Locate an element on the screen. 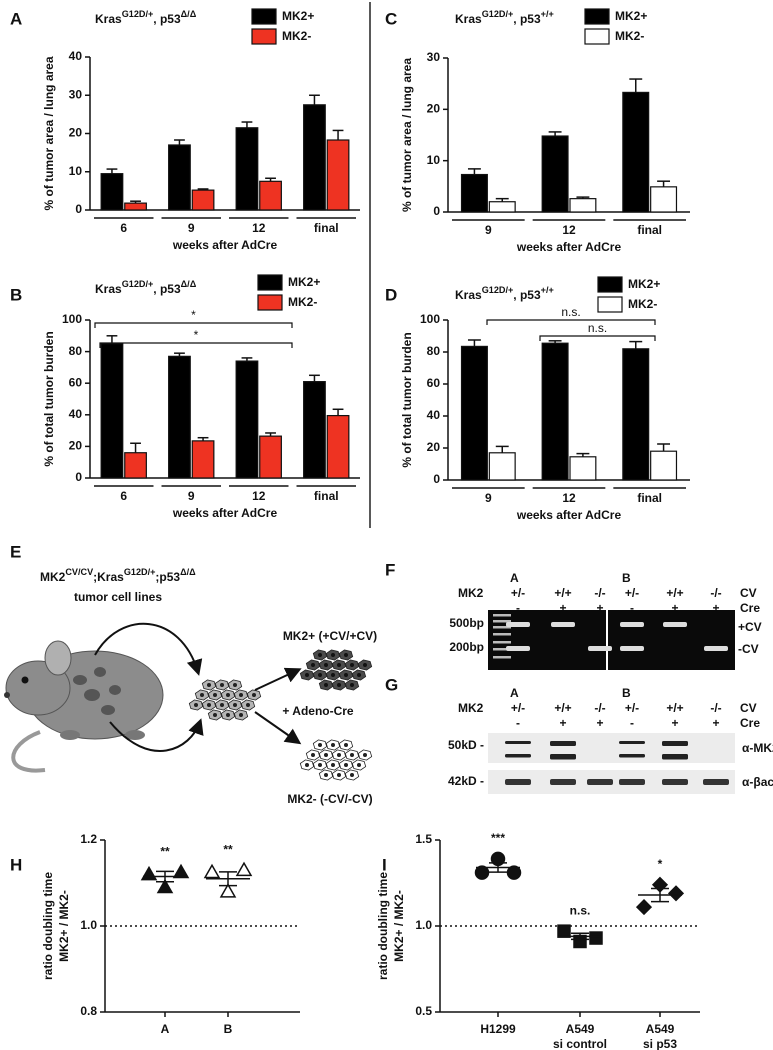 The width and height of the screenshot is (773, 1050). text-part: Kras is located at coordinates (468, 19).